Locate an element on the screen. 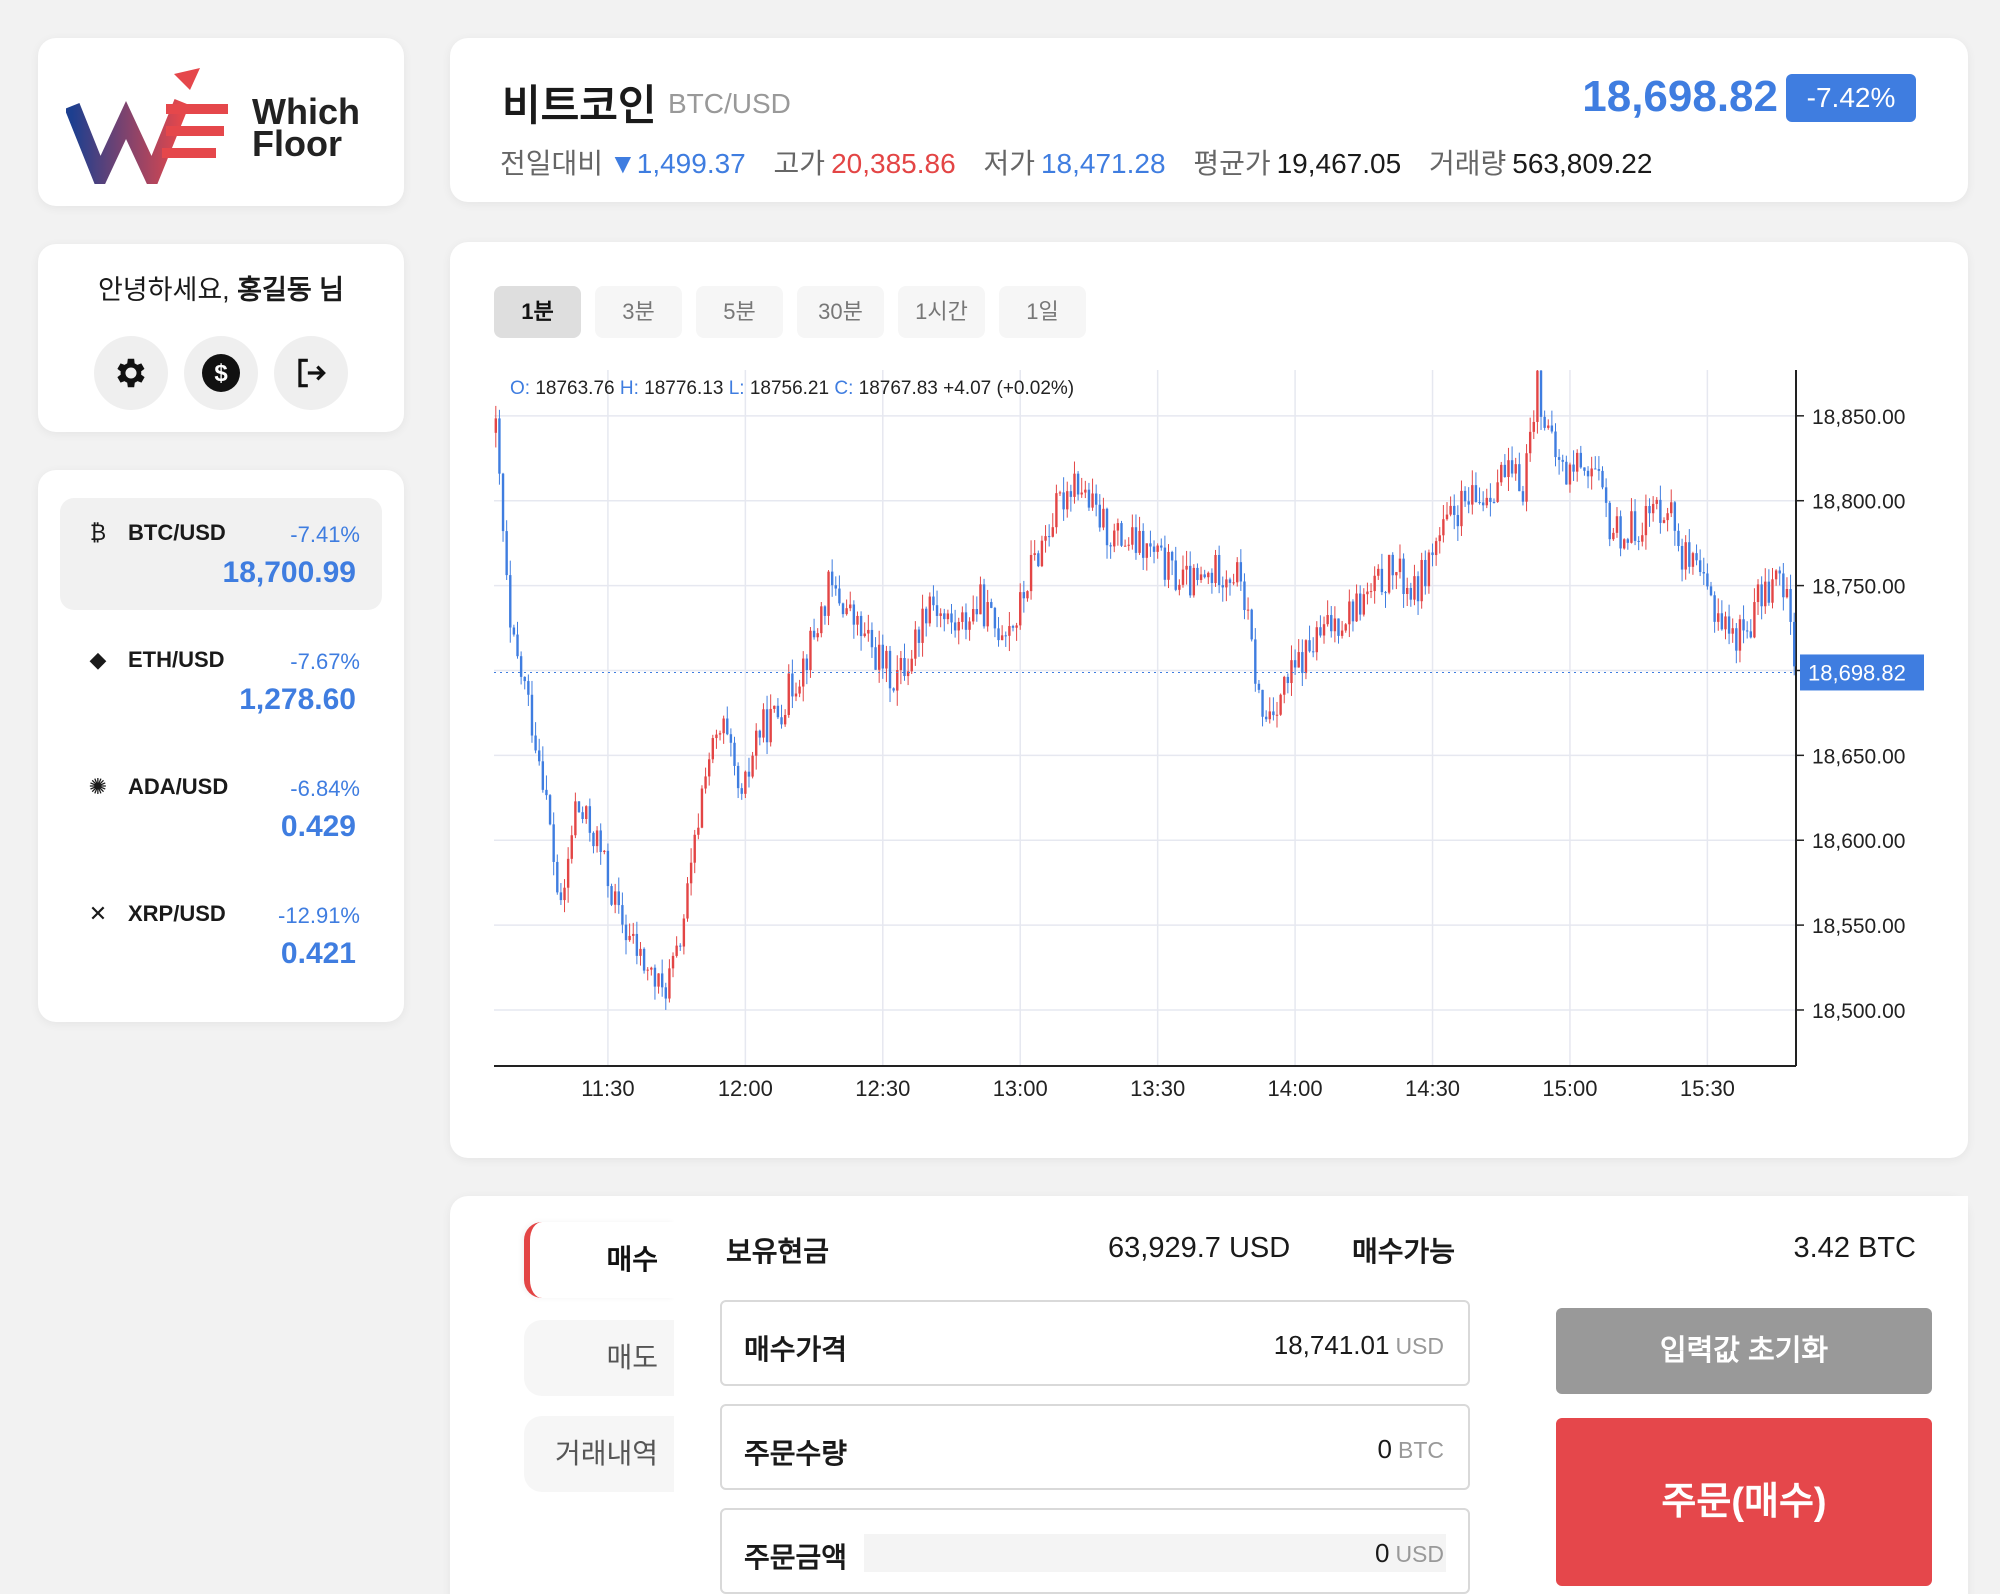 This screenshot has width=2000, height=1594. greeting-prefix: 안녕하세요, is located at coordinates (167, 290).